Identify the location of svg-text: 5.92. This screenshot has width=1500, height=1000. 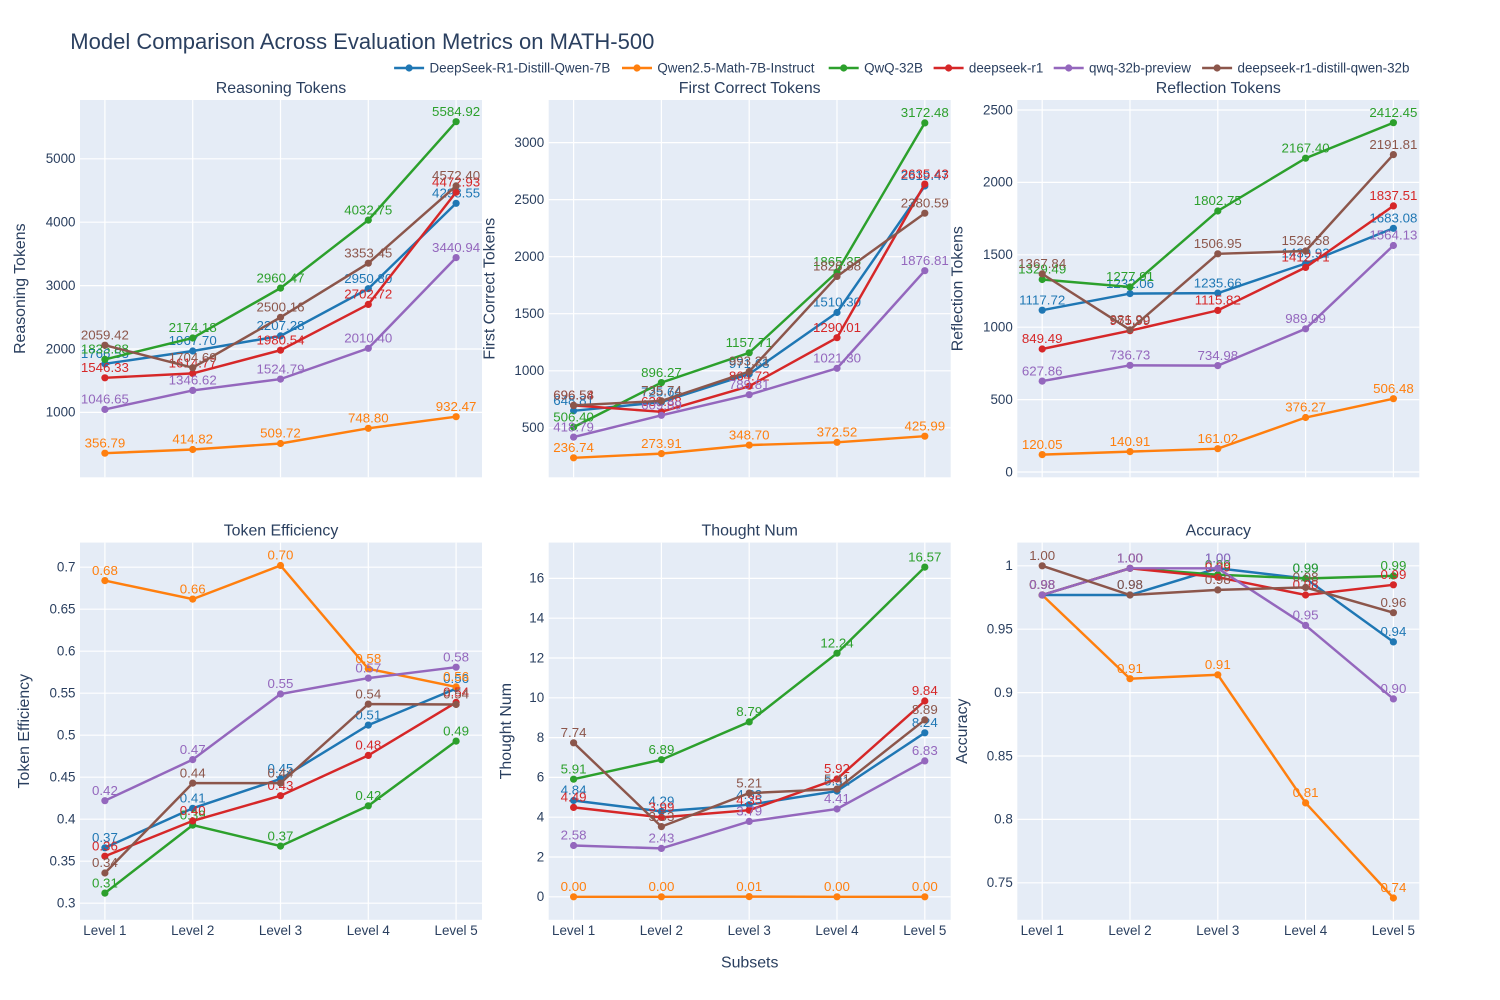
(837, 768).